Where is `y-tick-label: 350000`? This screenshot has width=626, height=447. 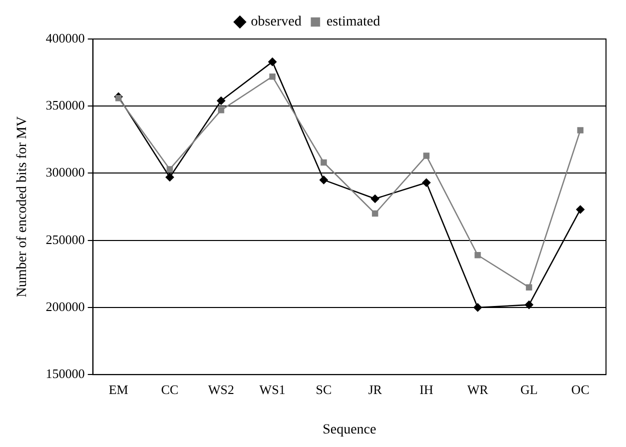
y-tick-label: 350000 is located at coordinates (65, 105).